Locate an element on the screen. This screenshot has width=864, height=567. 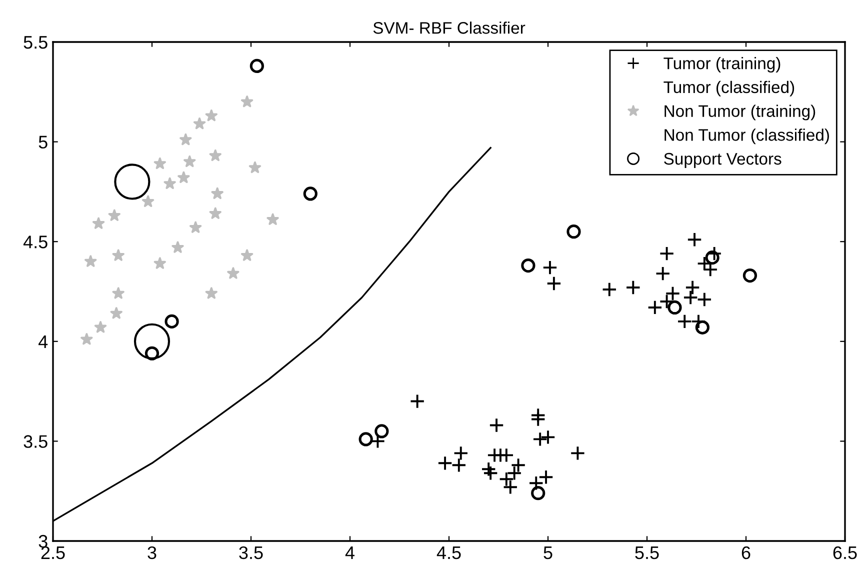
chart-title: SVM- RBF Classifier is located at coordinates (449, 28).